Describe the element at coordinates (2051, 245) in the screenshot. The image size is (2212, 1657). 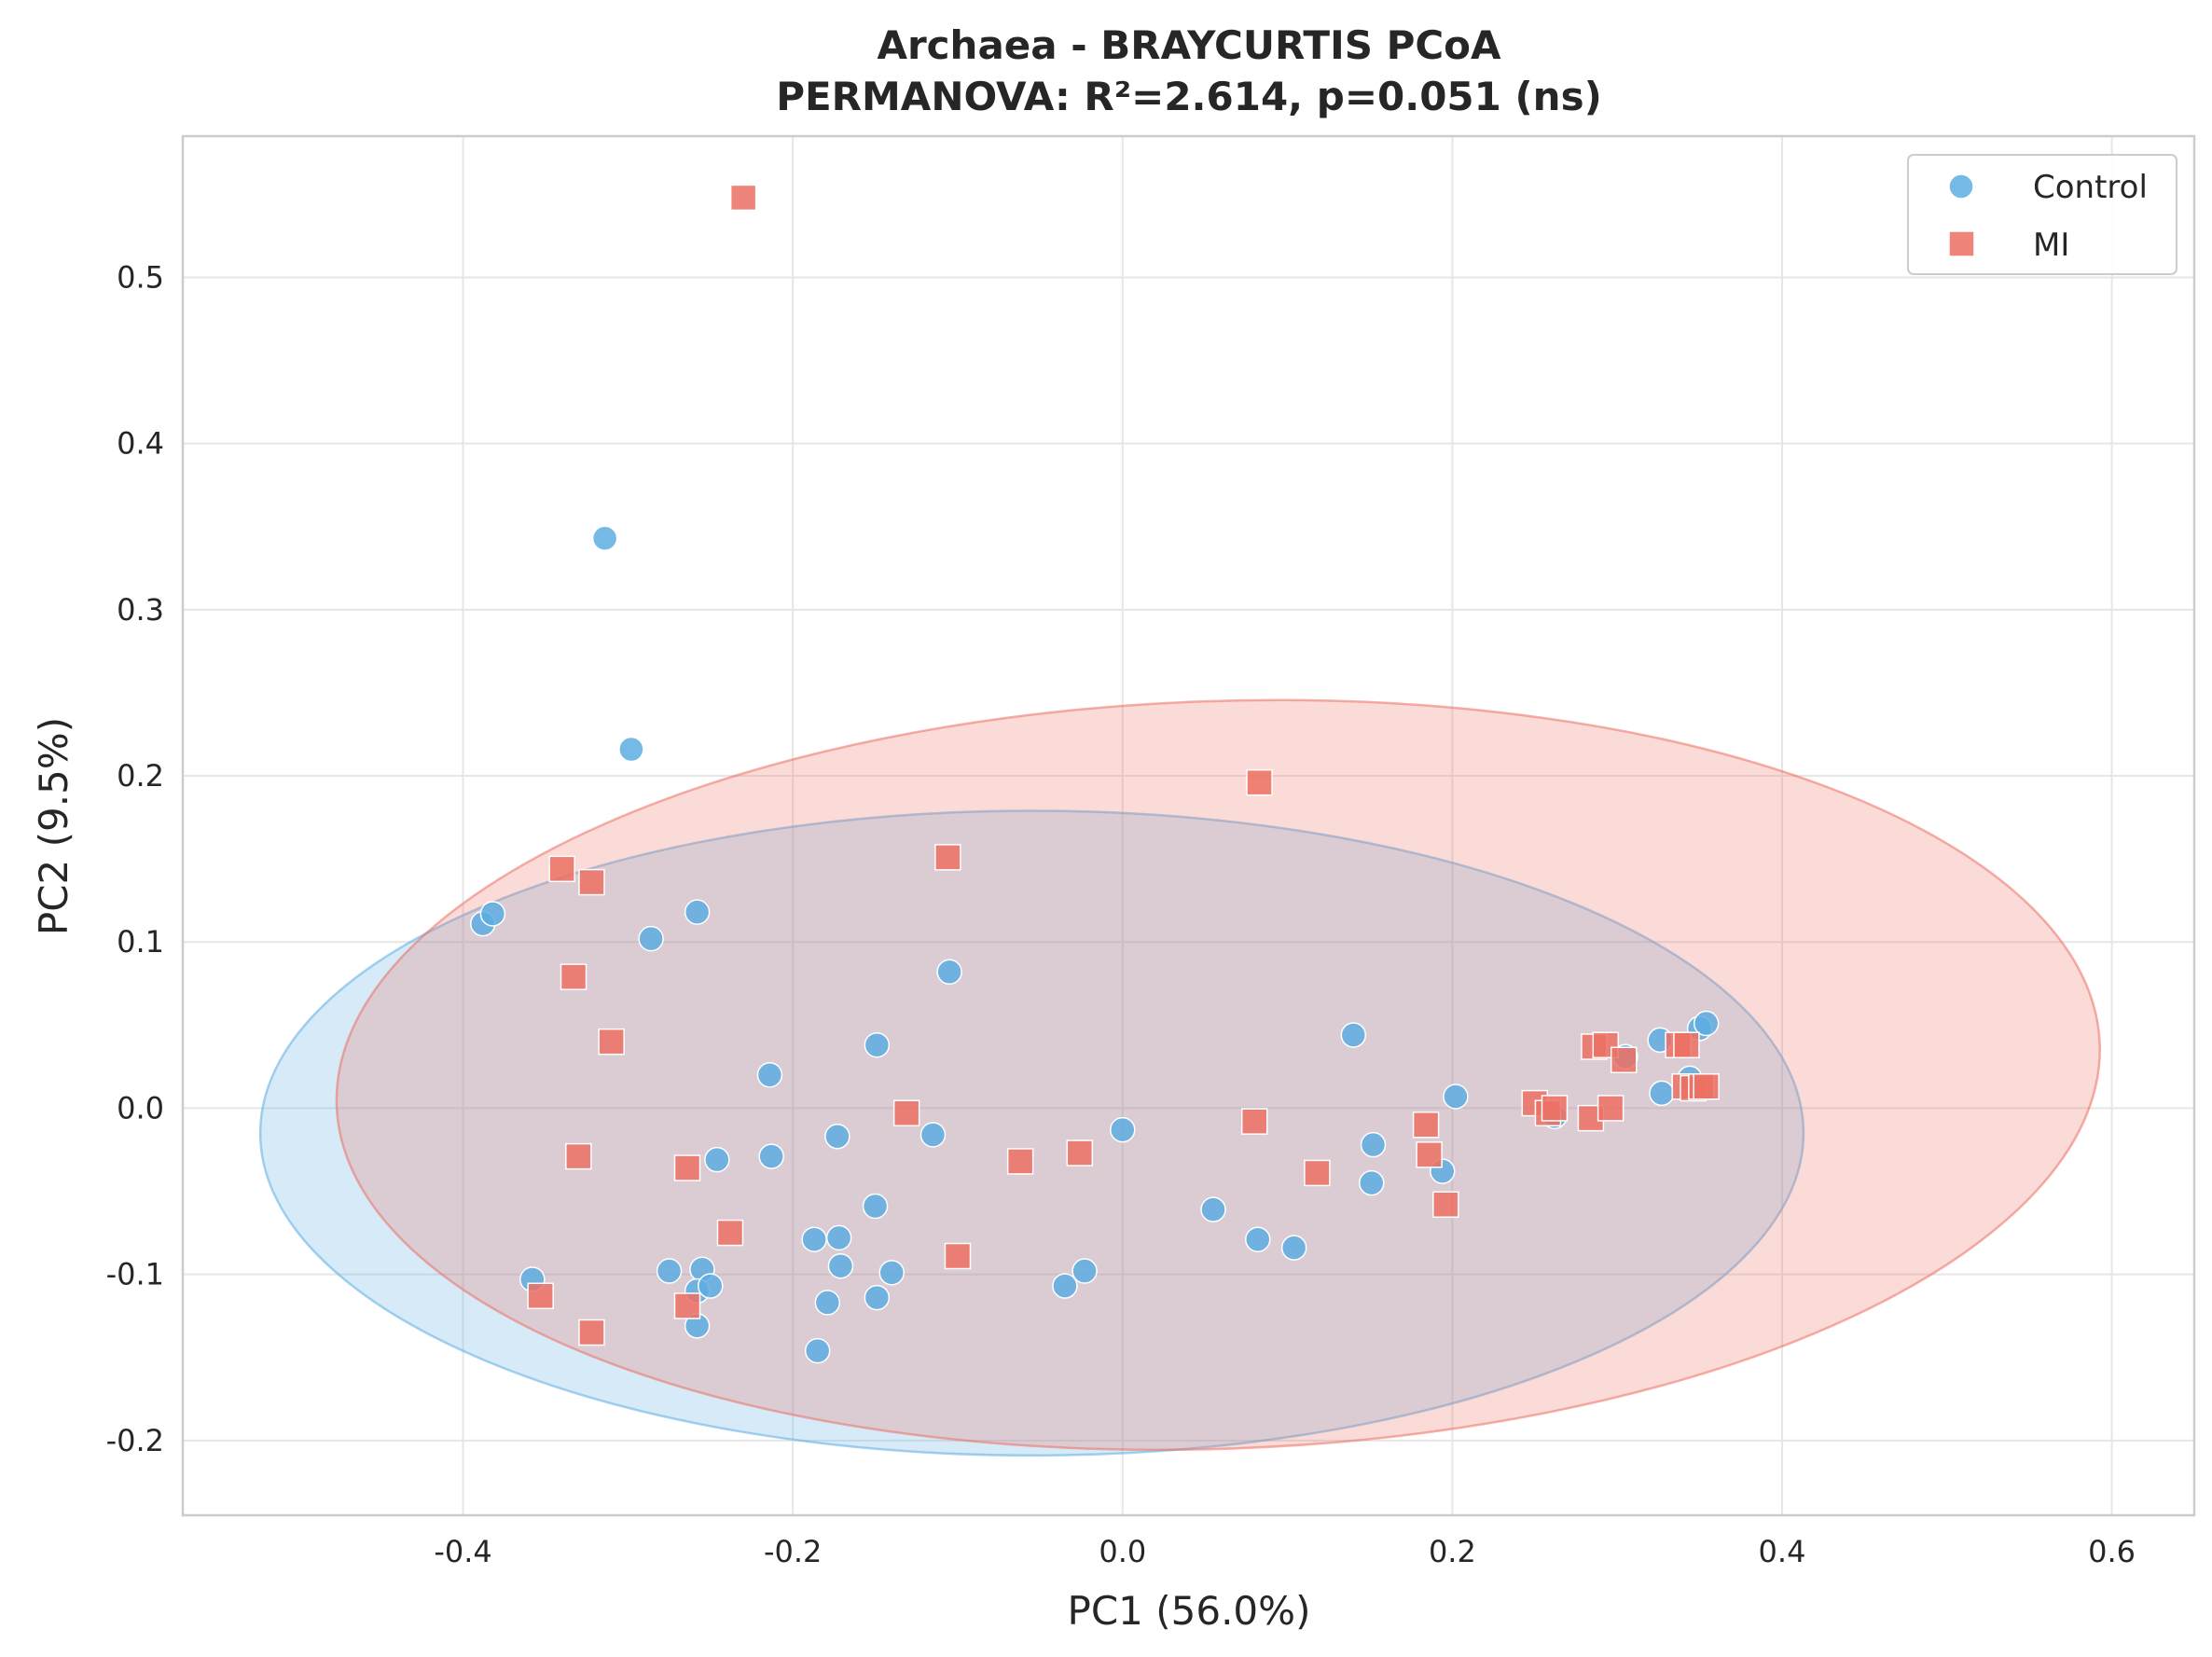
I see `legend-mi-label: MI` at that location.